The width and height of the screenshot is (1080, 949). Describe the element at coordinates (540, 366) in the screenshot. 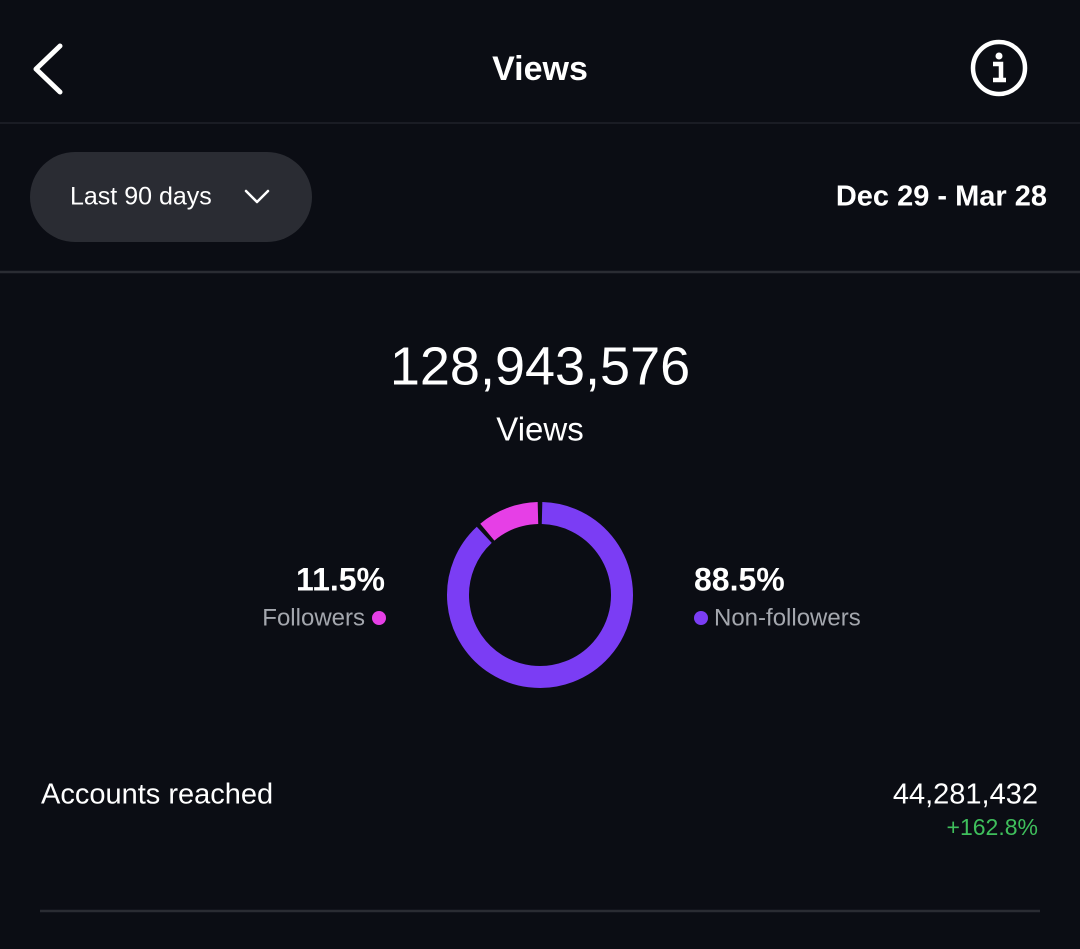

I see `total-views: 128,943,576` at that location.